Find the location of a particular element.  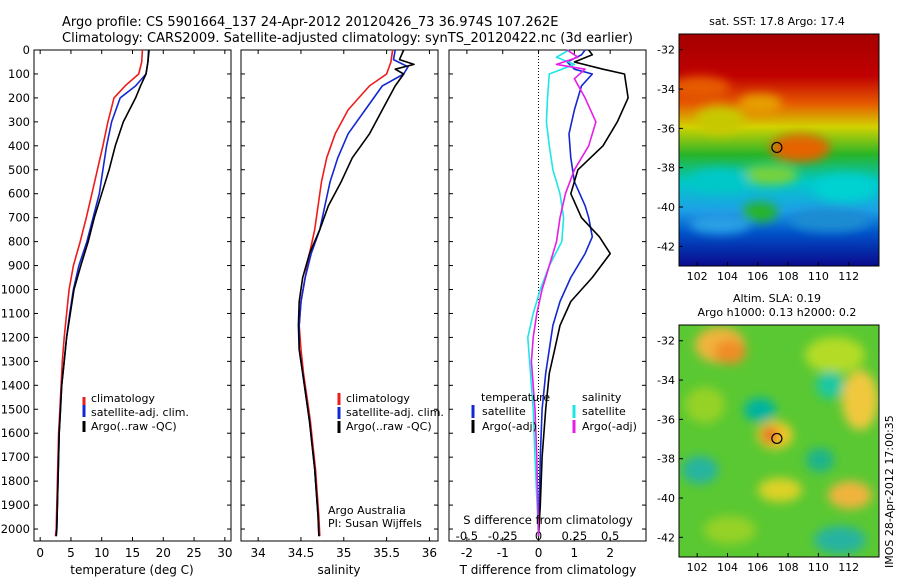

x-tick-label: 34 is located at coordinates (257, 553).